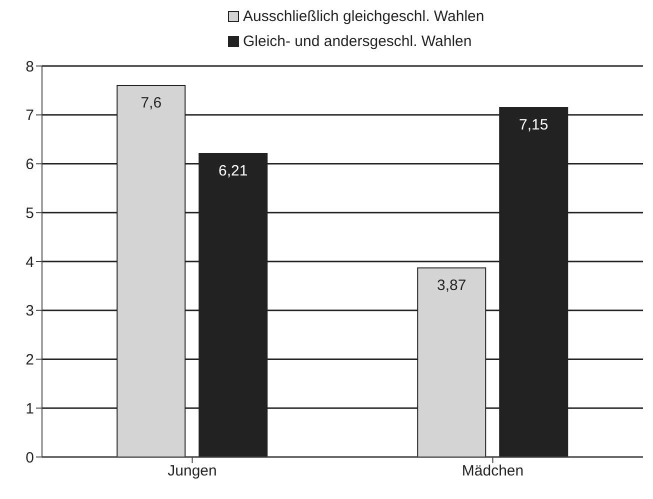  I want to click on y-tick-label: 3, so click(30, 311).